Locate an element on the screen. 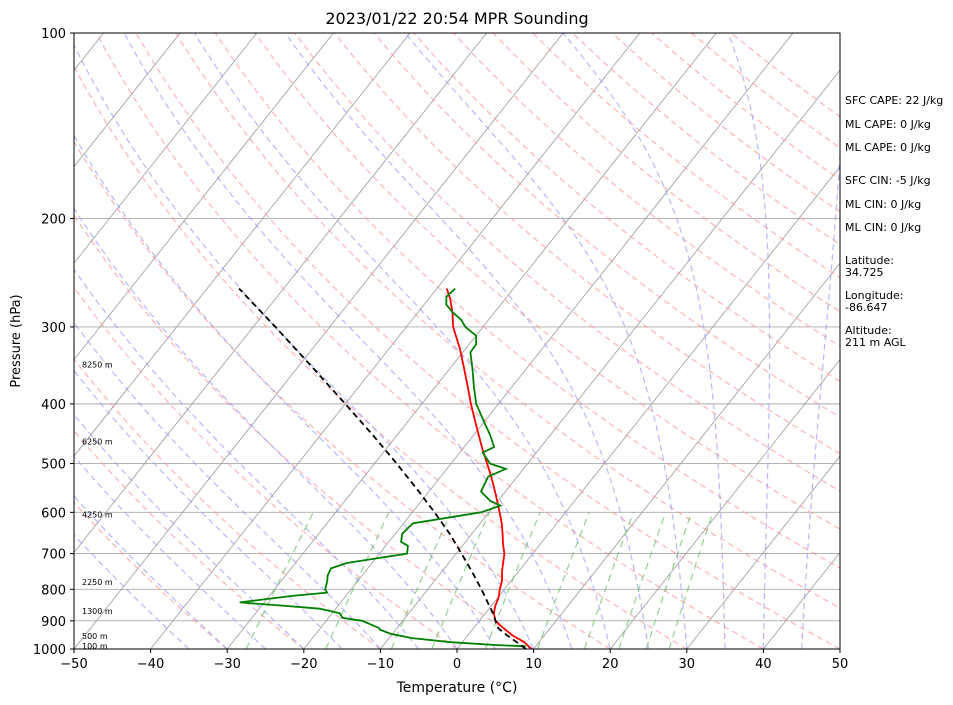 This screenshot has width=953, height=705. x-tick-label: −40 is located at coordinates (150, 664).